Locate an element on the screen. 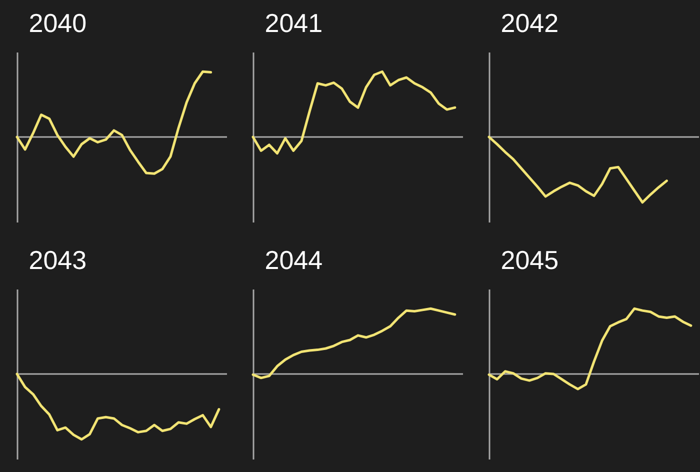 Image resolution: width=700 pixels, height=472 pixels. chart-title: 2043 is located at coordinates (57, 260).